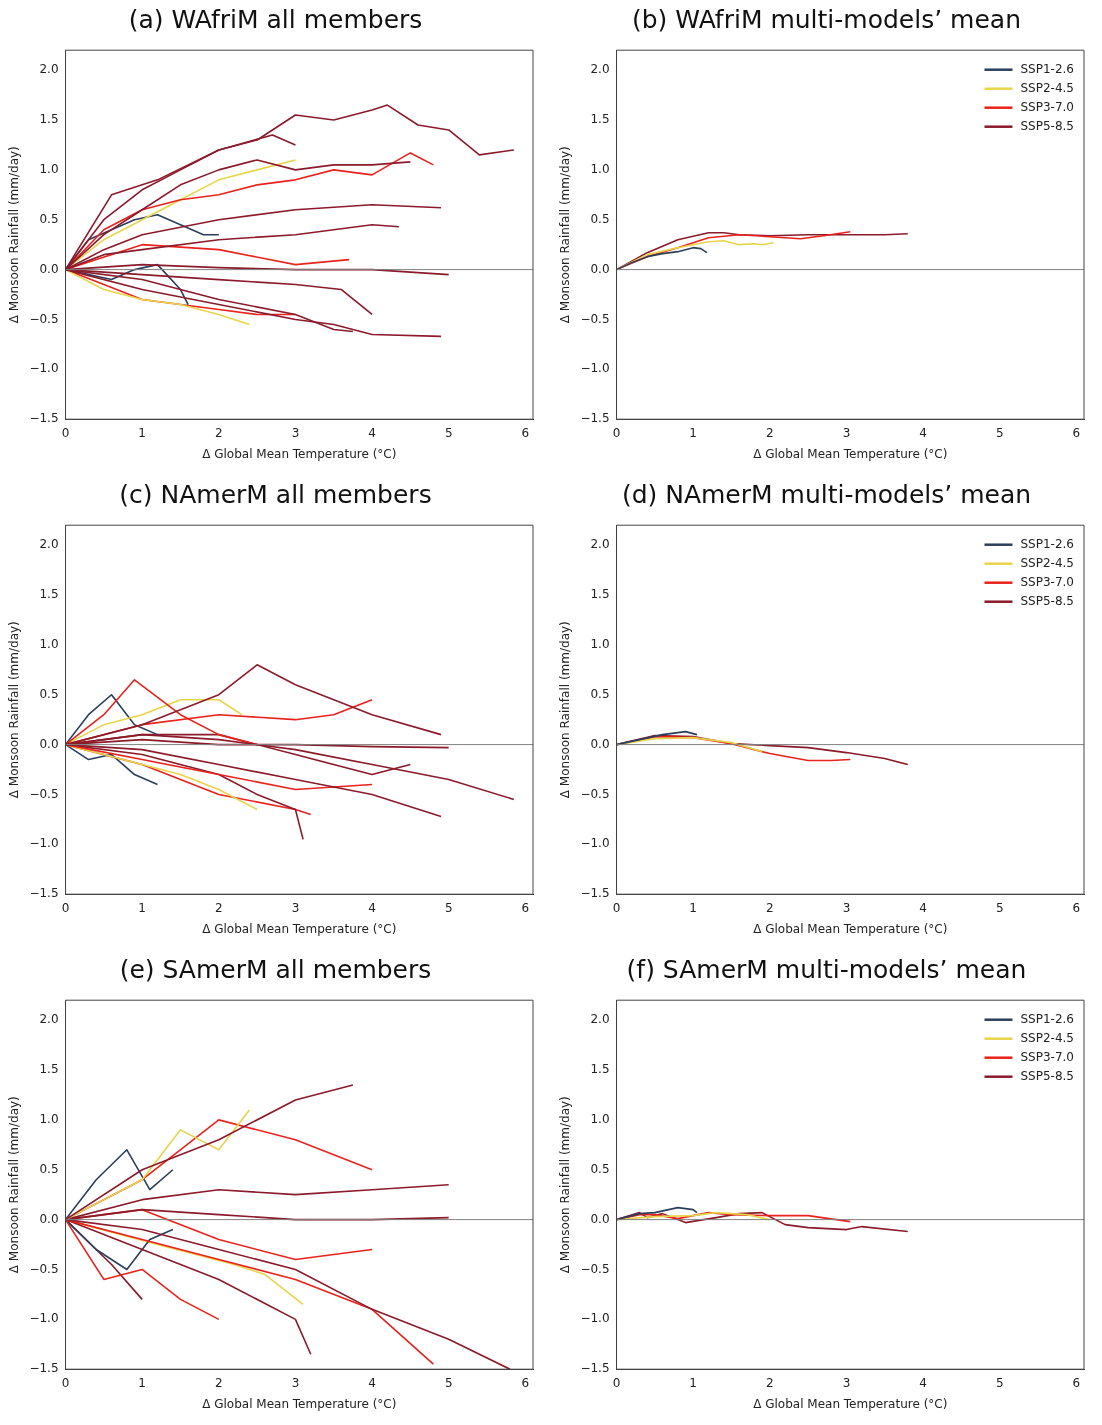 This screenshot has height=1425, width=1102. I want to click on chart-title: (e) SAmerM all members, so click(275, 970).